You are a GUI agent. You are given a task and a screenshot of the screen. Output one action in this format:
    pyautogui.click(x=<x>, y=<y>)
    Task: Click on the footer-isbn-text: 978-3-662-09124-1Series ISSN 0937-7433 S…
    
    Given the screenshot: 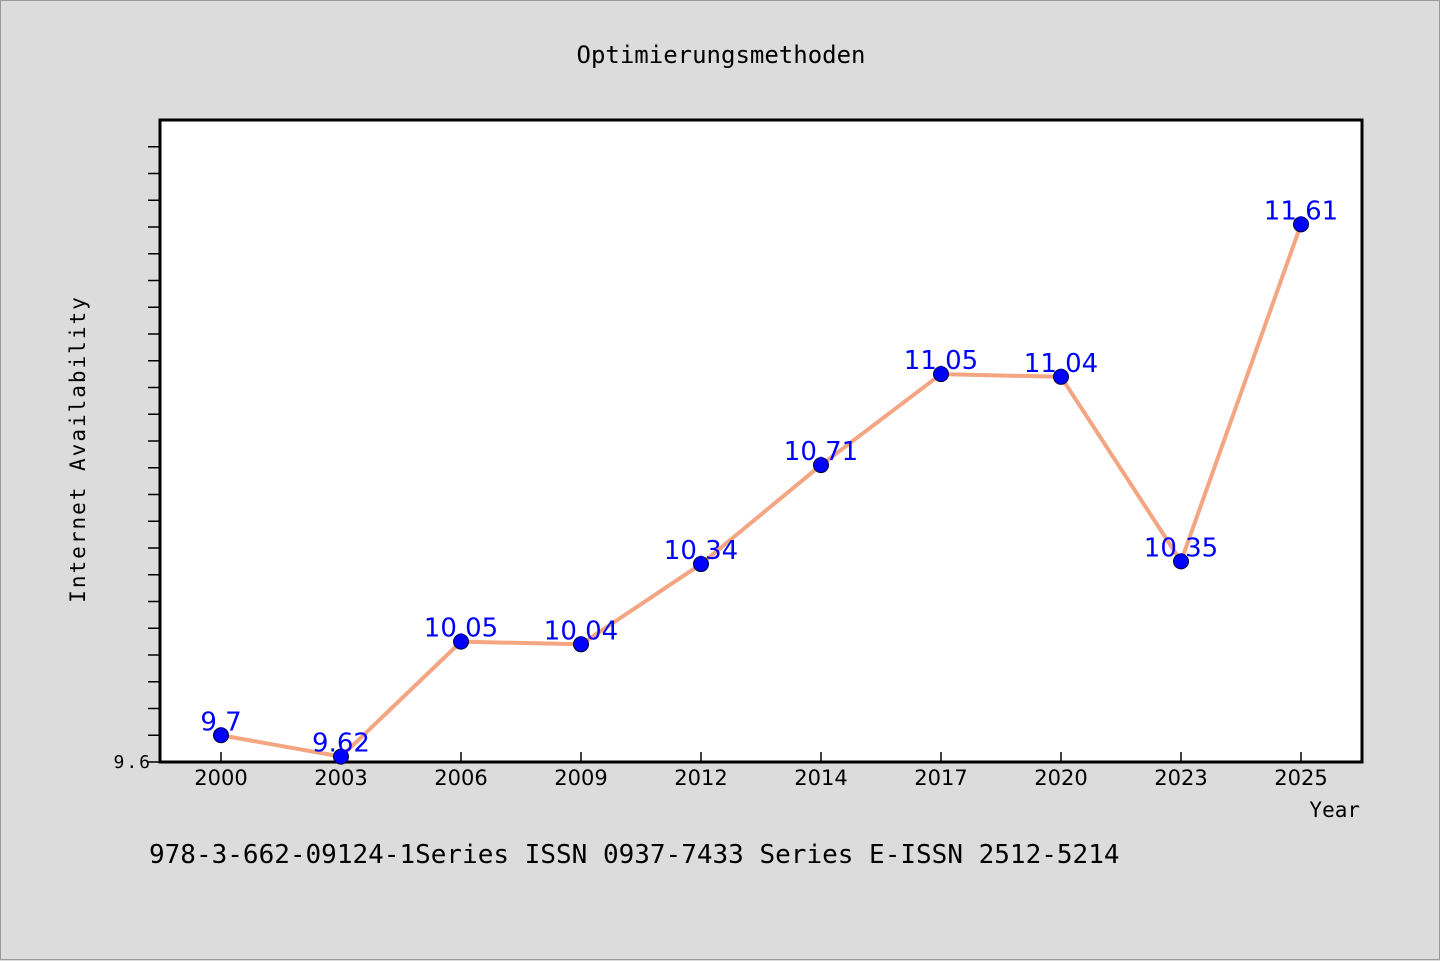 What is the action you would take?
    pyautogui.click(x=634, y=855)
    